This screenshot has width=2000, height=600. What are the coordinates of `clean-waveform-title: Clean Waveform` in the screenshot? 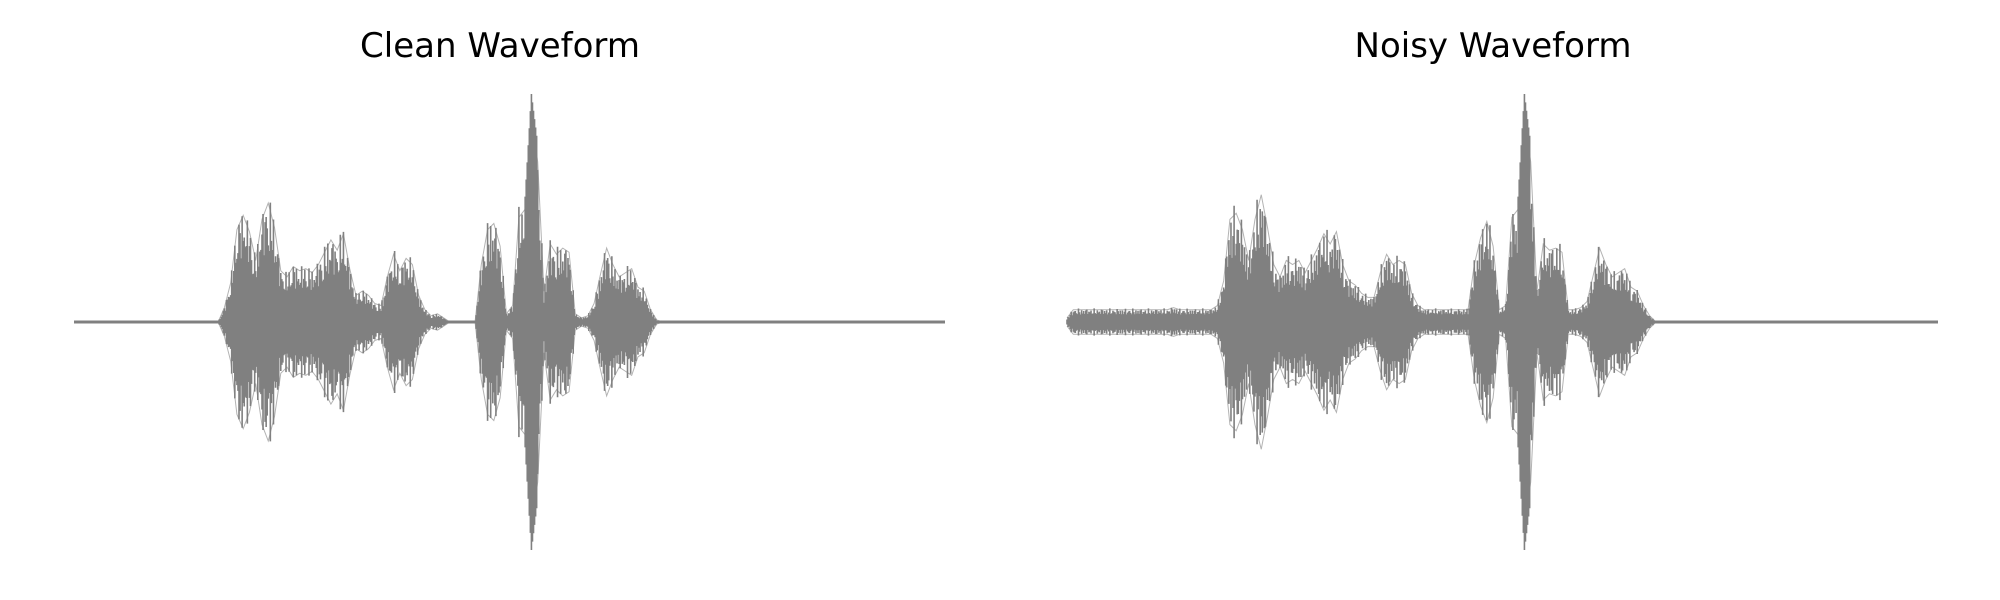 It's located at (500, 46).